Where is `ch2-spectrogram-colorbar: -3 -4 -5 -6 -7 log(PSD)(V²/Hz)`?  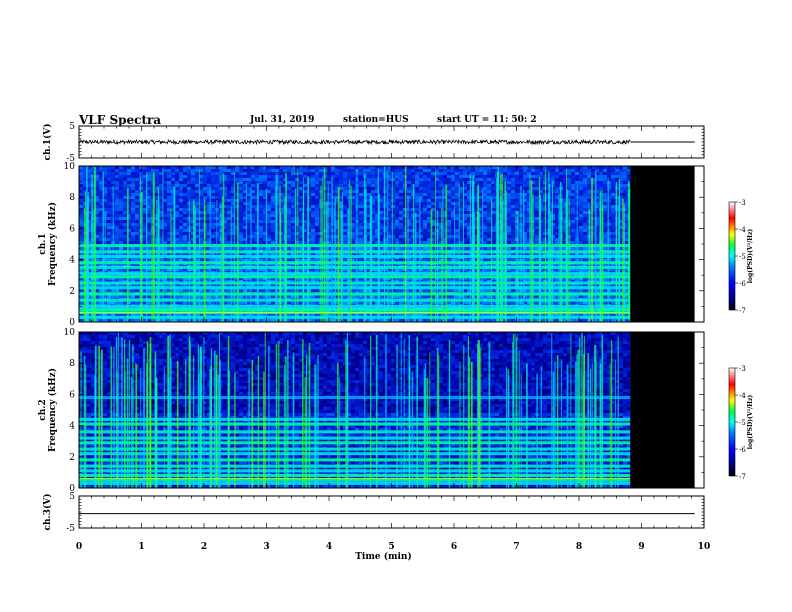 ch2-spectrogram-colorbar: -3 -4 -5 -6 -7 log(PSD)(V²/Hz) is located at coordinates (741, 423).